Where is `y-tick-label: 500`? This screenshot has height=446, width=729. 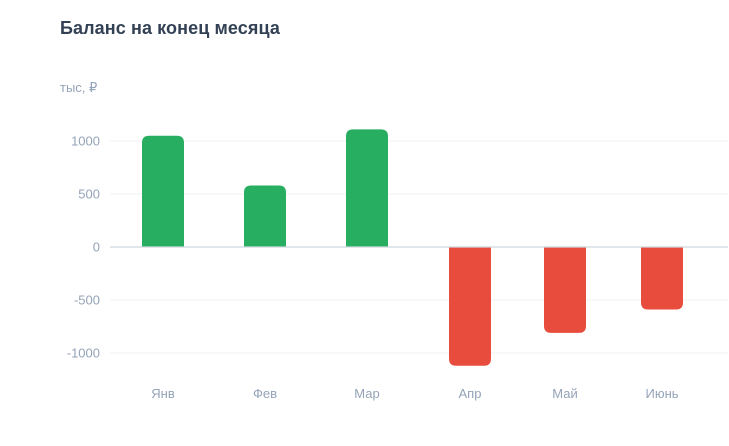 y-tick-label: 500 is located at coordinates (89, 194).